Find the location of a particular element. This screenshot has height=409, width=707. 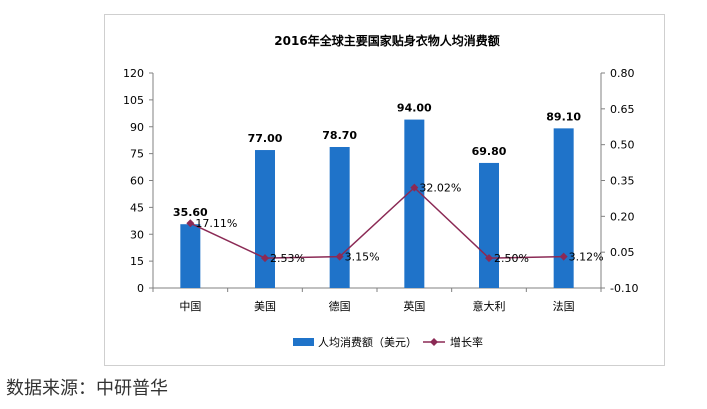

x-tick-label: 德国 is located at coordinates (340, 306).